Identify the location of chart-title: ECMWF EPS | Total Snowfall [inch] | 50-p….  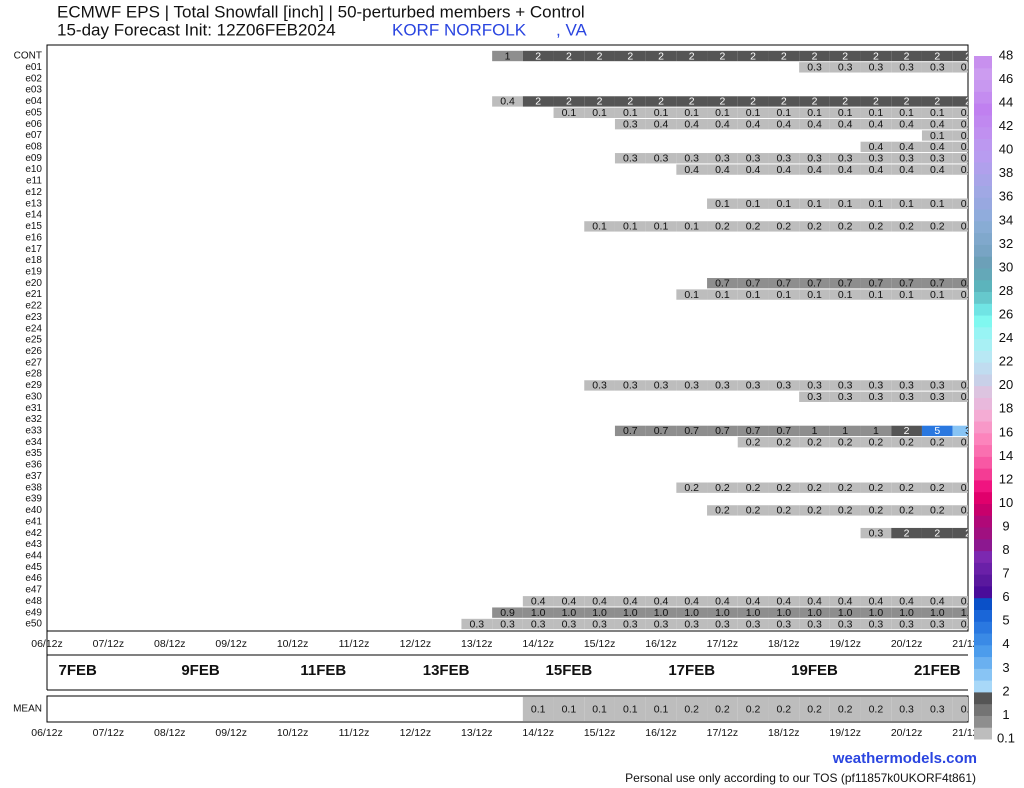
(321, 11).